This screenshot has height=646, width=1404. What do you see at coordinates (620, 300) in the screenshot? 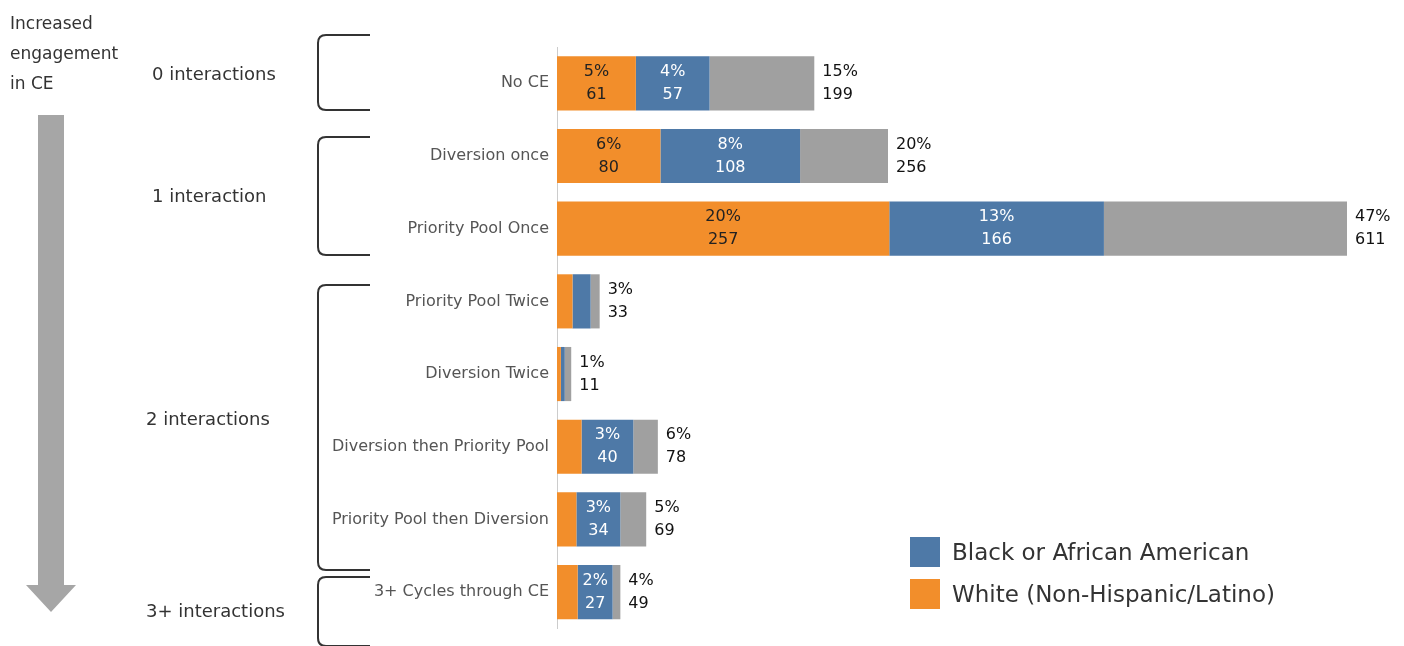
I see `total-label: 3% 33` at bounding box center [620, 300].